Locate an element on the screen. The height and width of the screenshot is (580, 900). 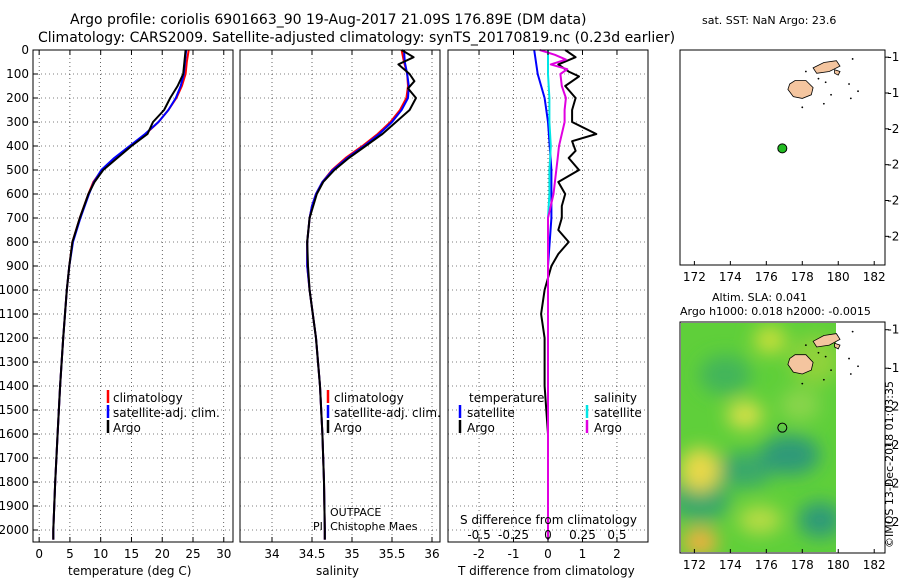
map-lon-label: 174 is located at coordinates (730, 277).